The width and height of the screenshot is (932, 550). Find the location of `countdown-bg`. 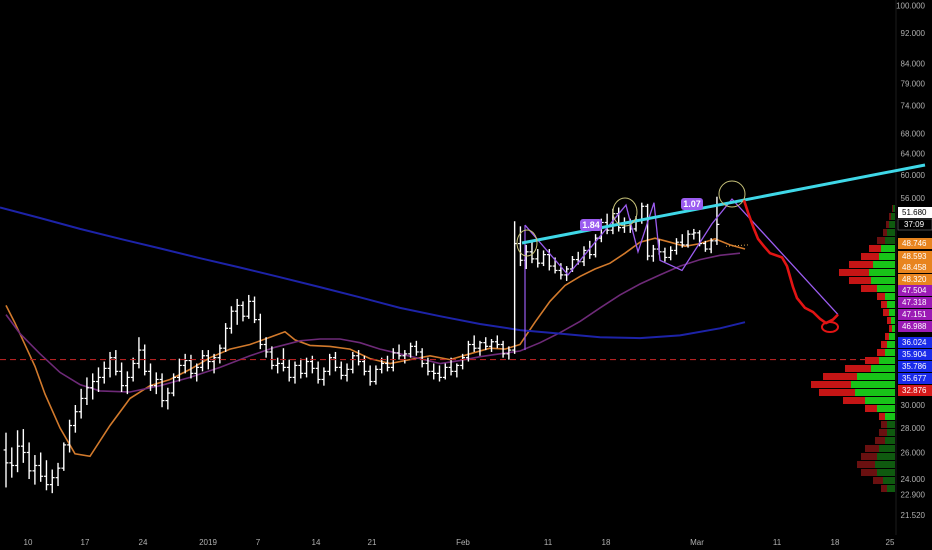

countdown-bg is located at coordinates (914, 224).